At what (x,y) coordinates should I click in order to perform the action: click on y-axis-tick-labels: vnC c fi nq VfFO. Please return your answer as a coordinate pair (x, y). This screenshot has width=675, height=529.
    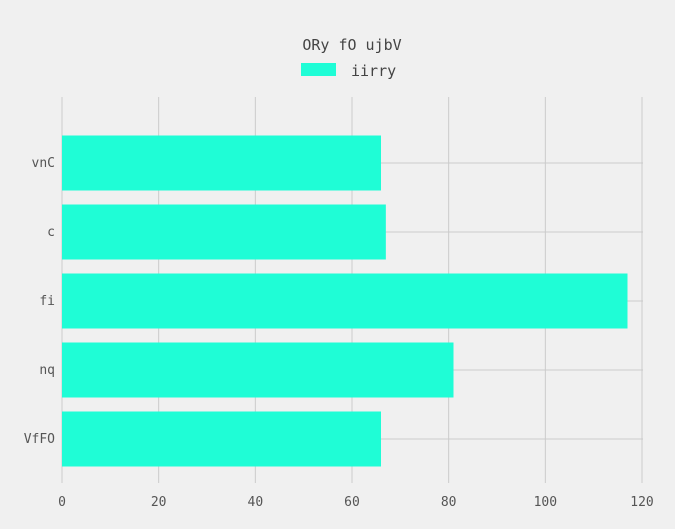
    Looking at the image, I should click on (39, 301).